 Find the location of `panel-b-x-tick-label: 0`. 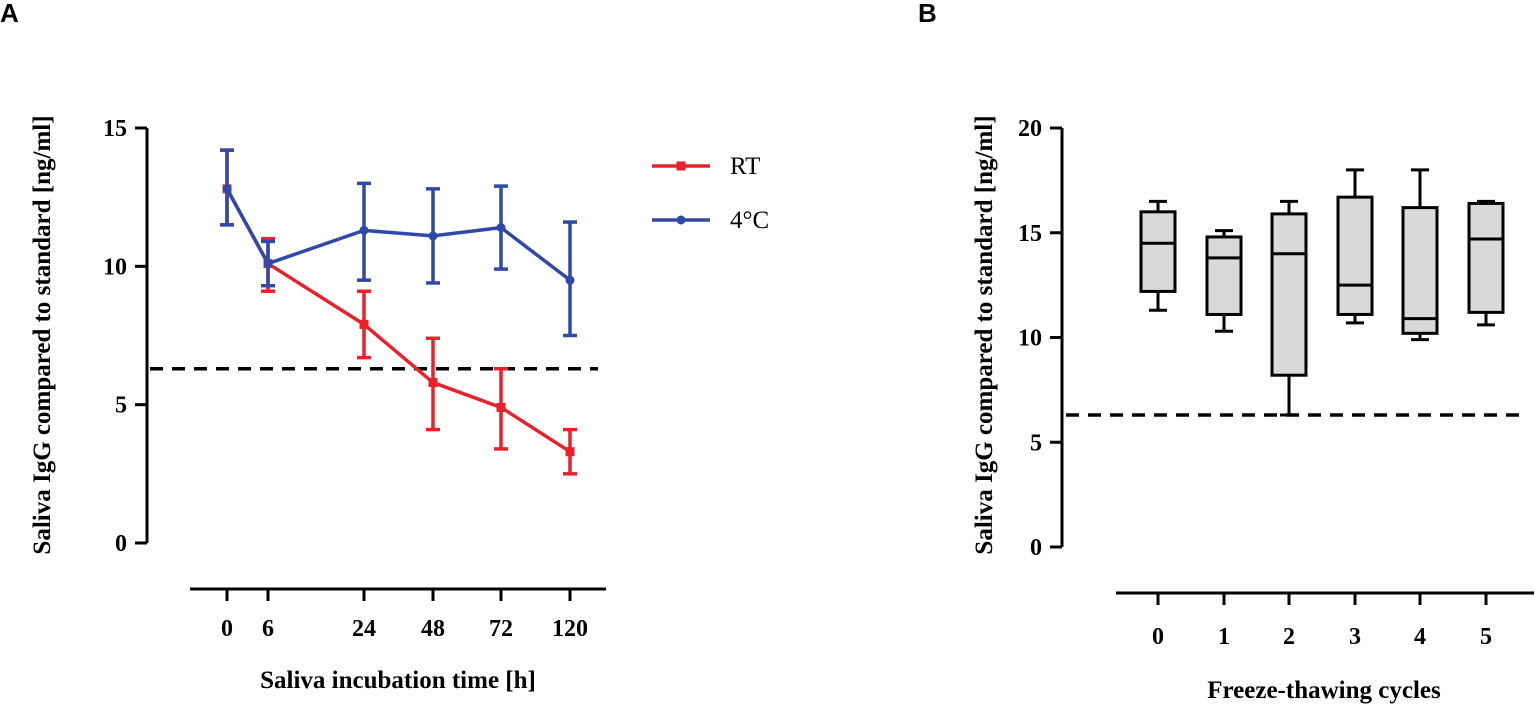

panel-b-x-tick-label: 0 is located at coordinates (1158, 637).